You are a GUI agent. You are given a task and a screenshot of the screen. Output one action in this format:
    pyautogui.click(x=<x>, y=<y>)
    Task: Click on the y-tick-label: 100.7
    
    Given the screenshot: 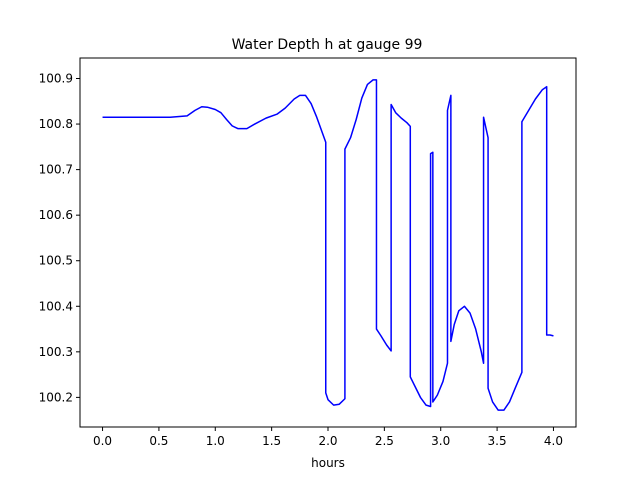 What is the action you would take?
    pyautogui.click(x=56, y=170)
    